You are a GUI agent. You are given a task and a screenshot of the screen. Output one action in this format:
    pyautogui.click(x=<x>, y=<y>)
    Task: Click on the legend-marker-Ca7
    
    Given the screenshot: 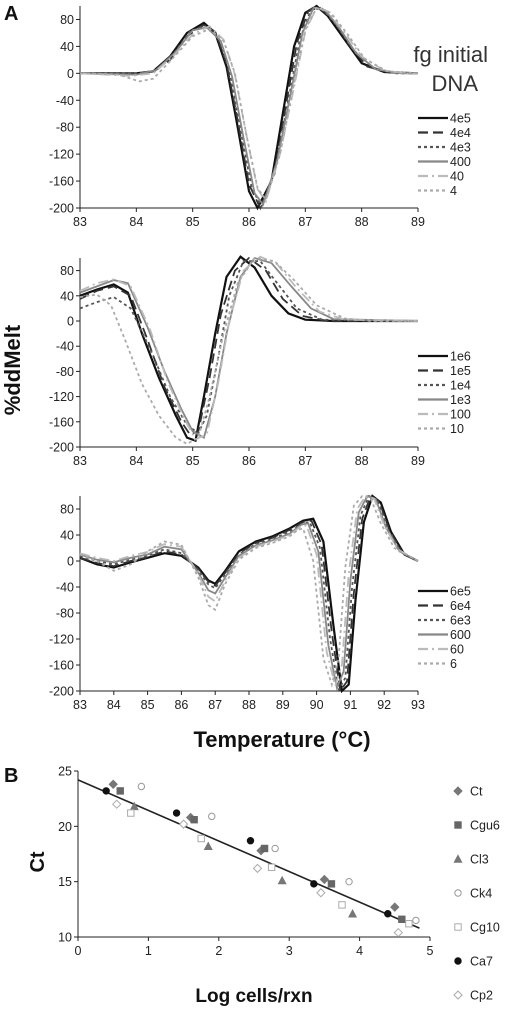 What is the action you would take?
    pyautogui.click(x=458, y=961)
    